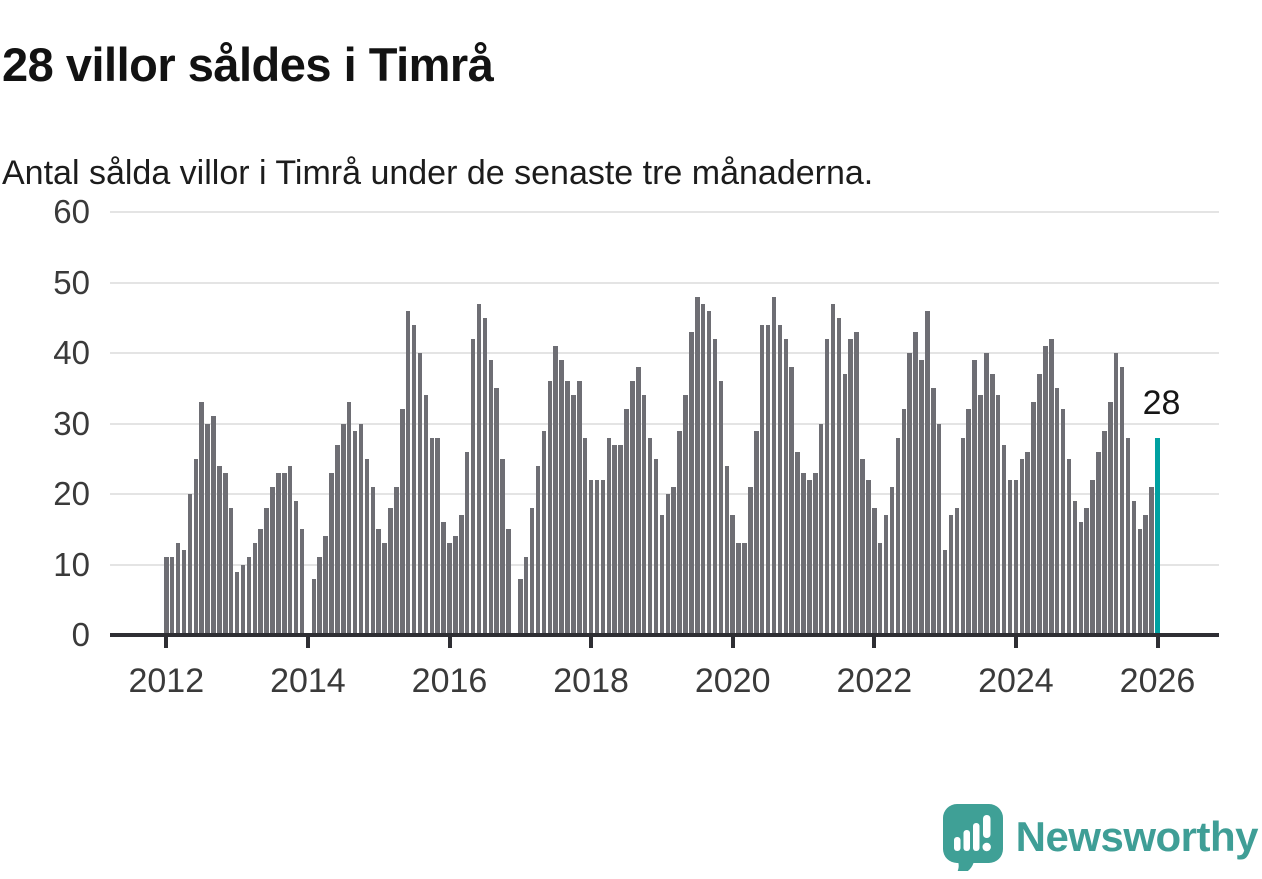 The image size is (1262, 879). Describe the element at coordinates (732, 642) in the screenshot. I see `x-axis-tick-2020` at that location.